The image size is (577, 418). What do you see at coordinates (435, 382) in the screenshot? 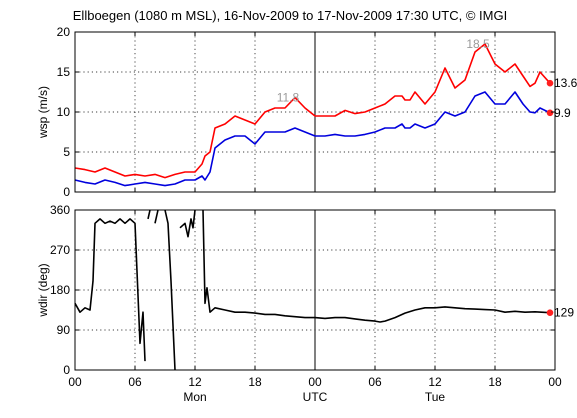
I see `xtick-label-6: 12` at bounding box center [435, 382].